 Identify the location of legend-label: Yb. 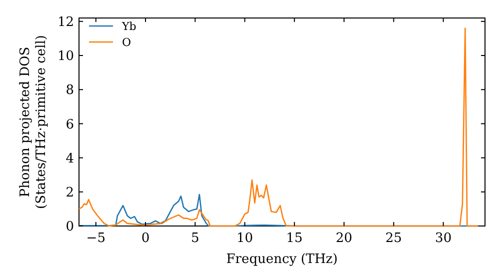
(128, 26).